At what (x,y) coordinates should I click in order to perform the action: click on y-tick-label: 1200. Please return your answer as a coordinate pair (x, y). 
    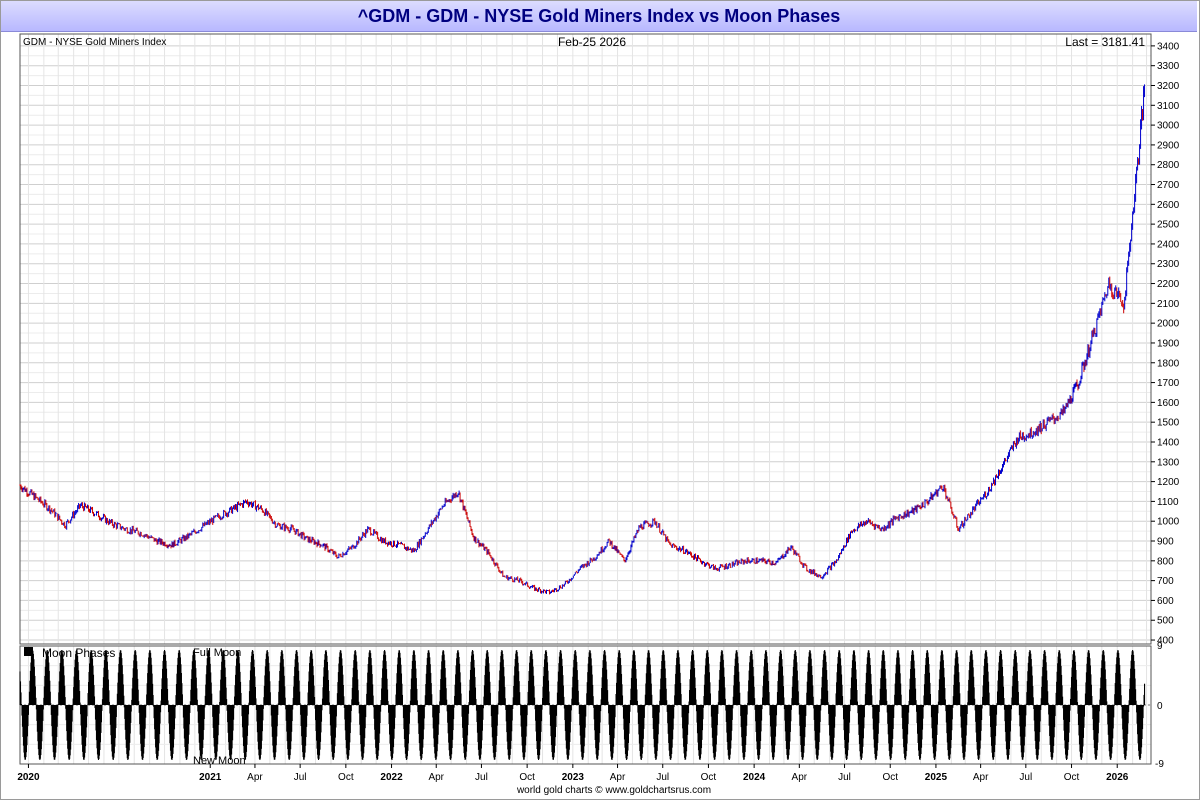
    Looking at the image, I should click on (1168, 482).